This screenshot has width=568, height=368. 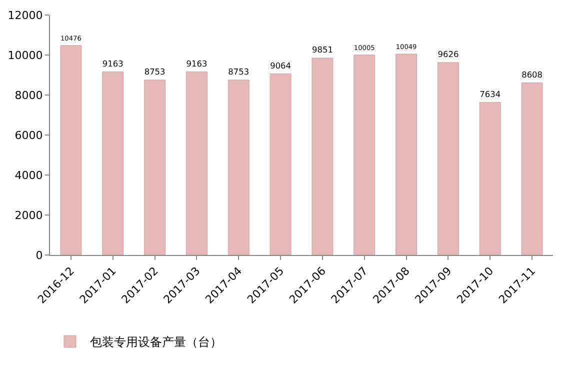 What do you see at coordinates (28, 215) in the screenshot?
I see `y-tick-label: 2000` at bounding box center [28, 215].